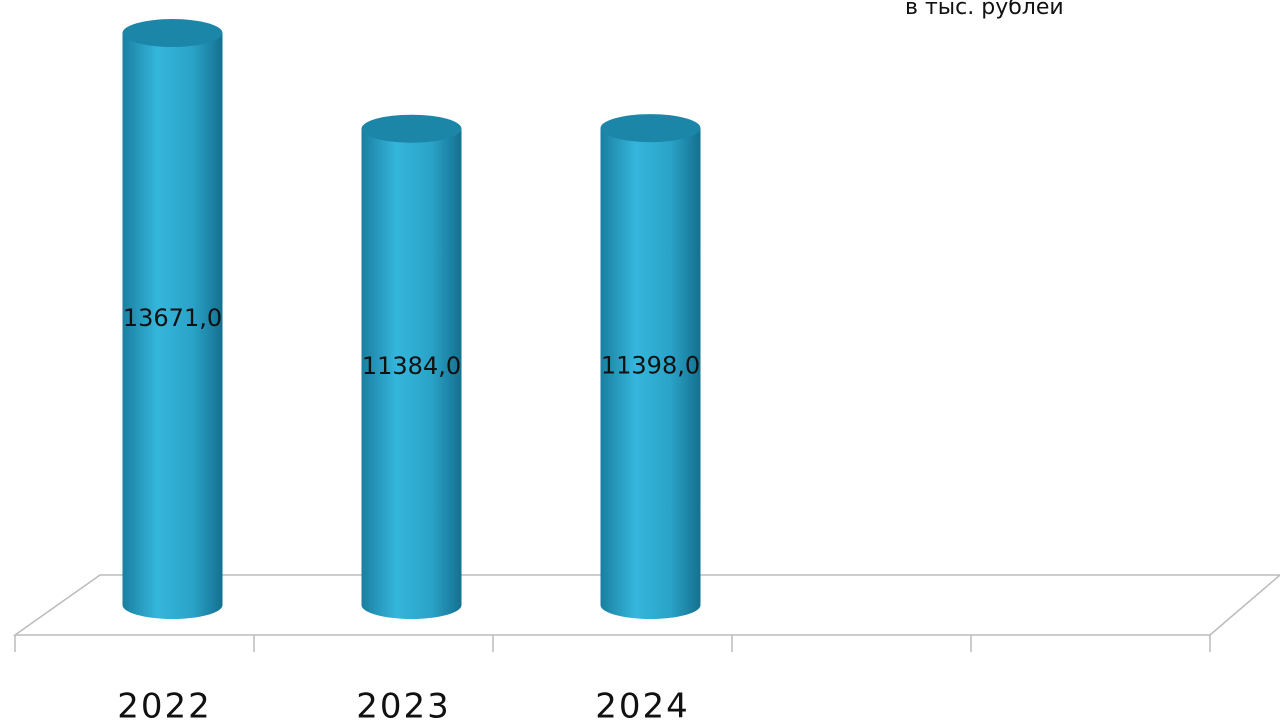 This screenshot has width=1280, height=726. I want to click on x-tick-label: 2024, so click(642, 706).